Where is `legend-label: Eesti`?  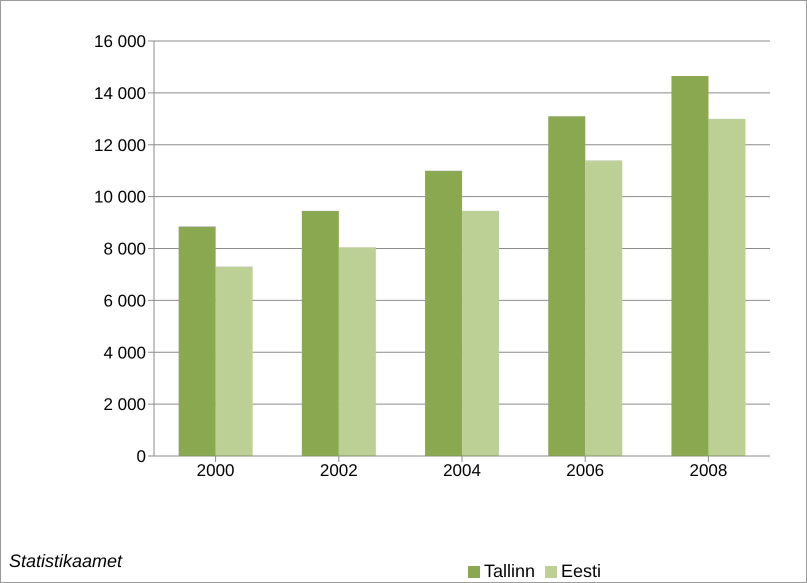
legend-label: Eesti is located at coordinates (581, 571).